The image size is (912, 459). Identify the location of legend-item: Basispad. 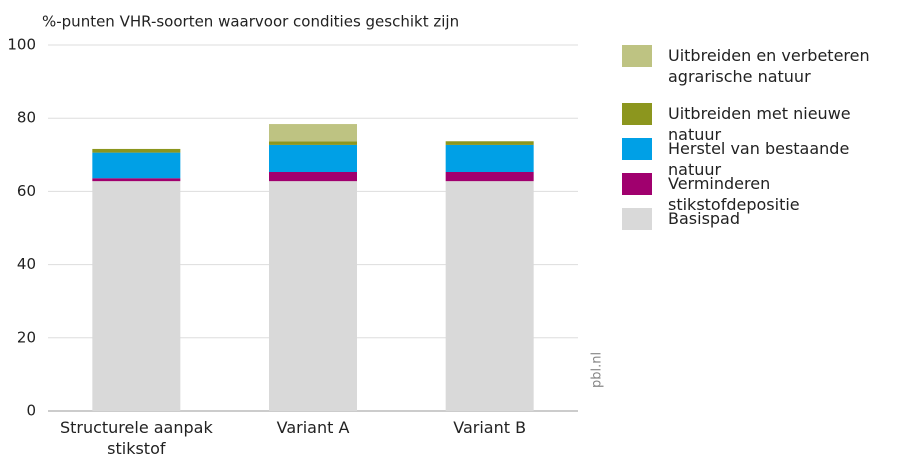
(767, 219).